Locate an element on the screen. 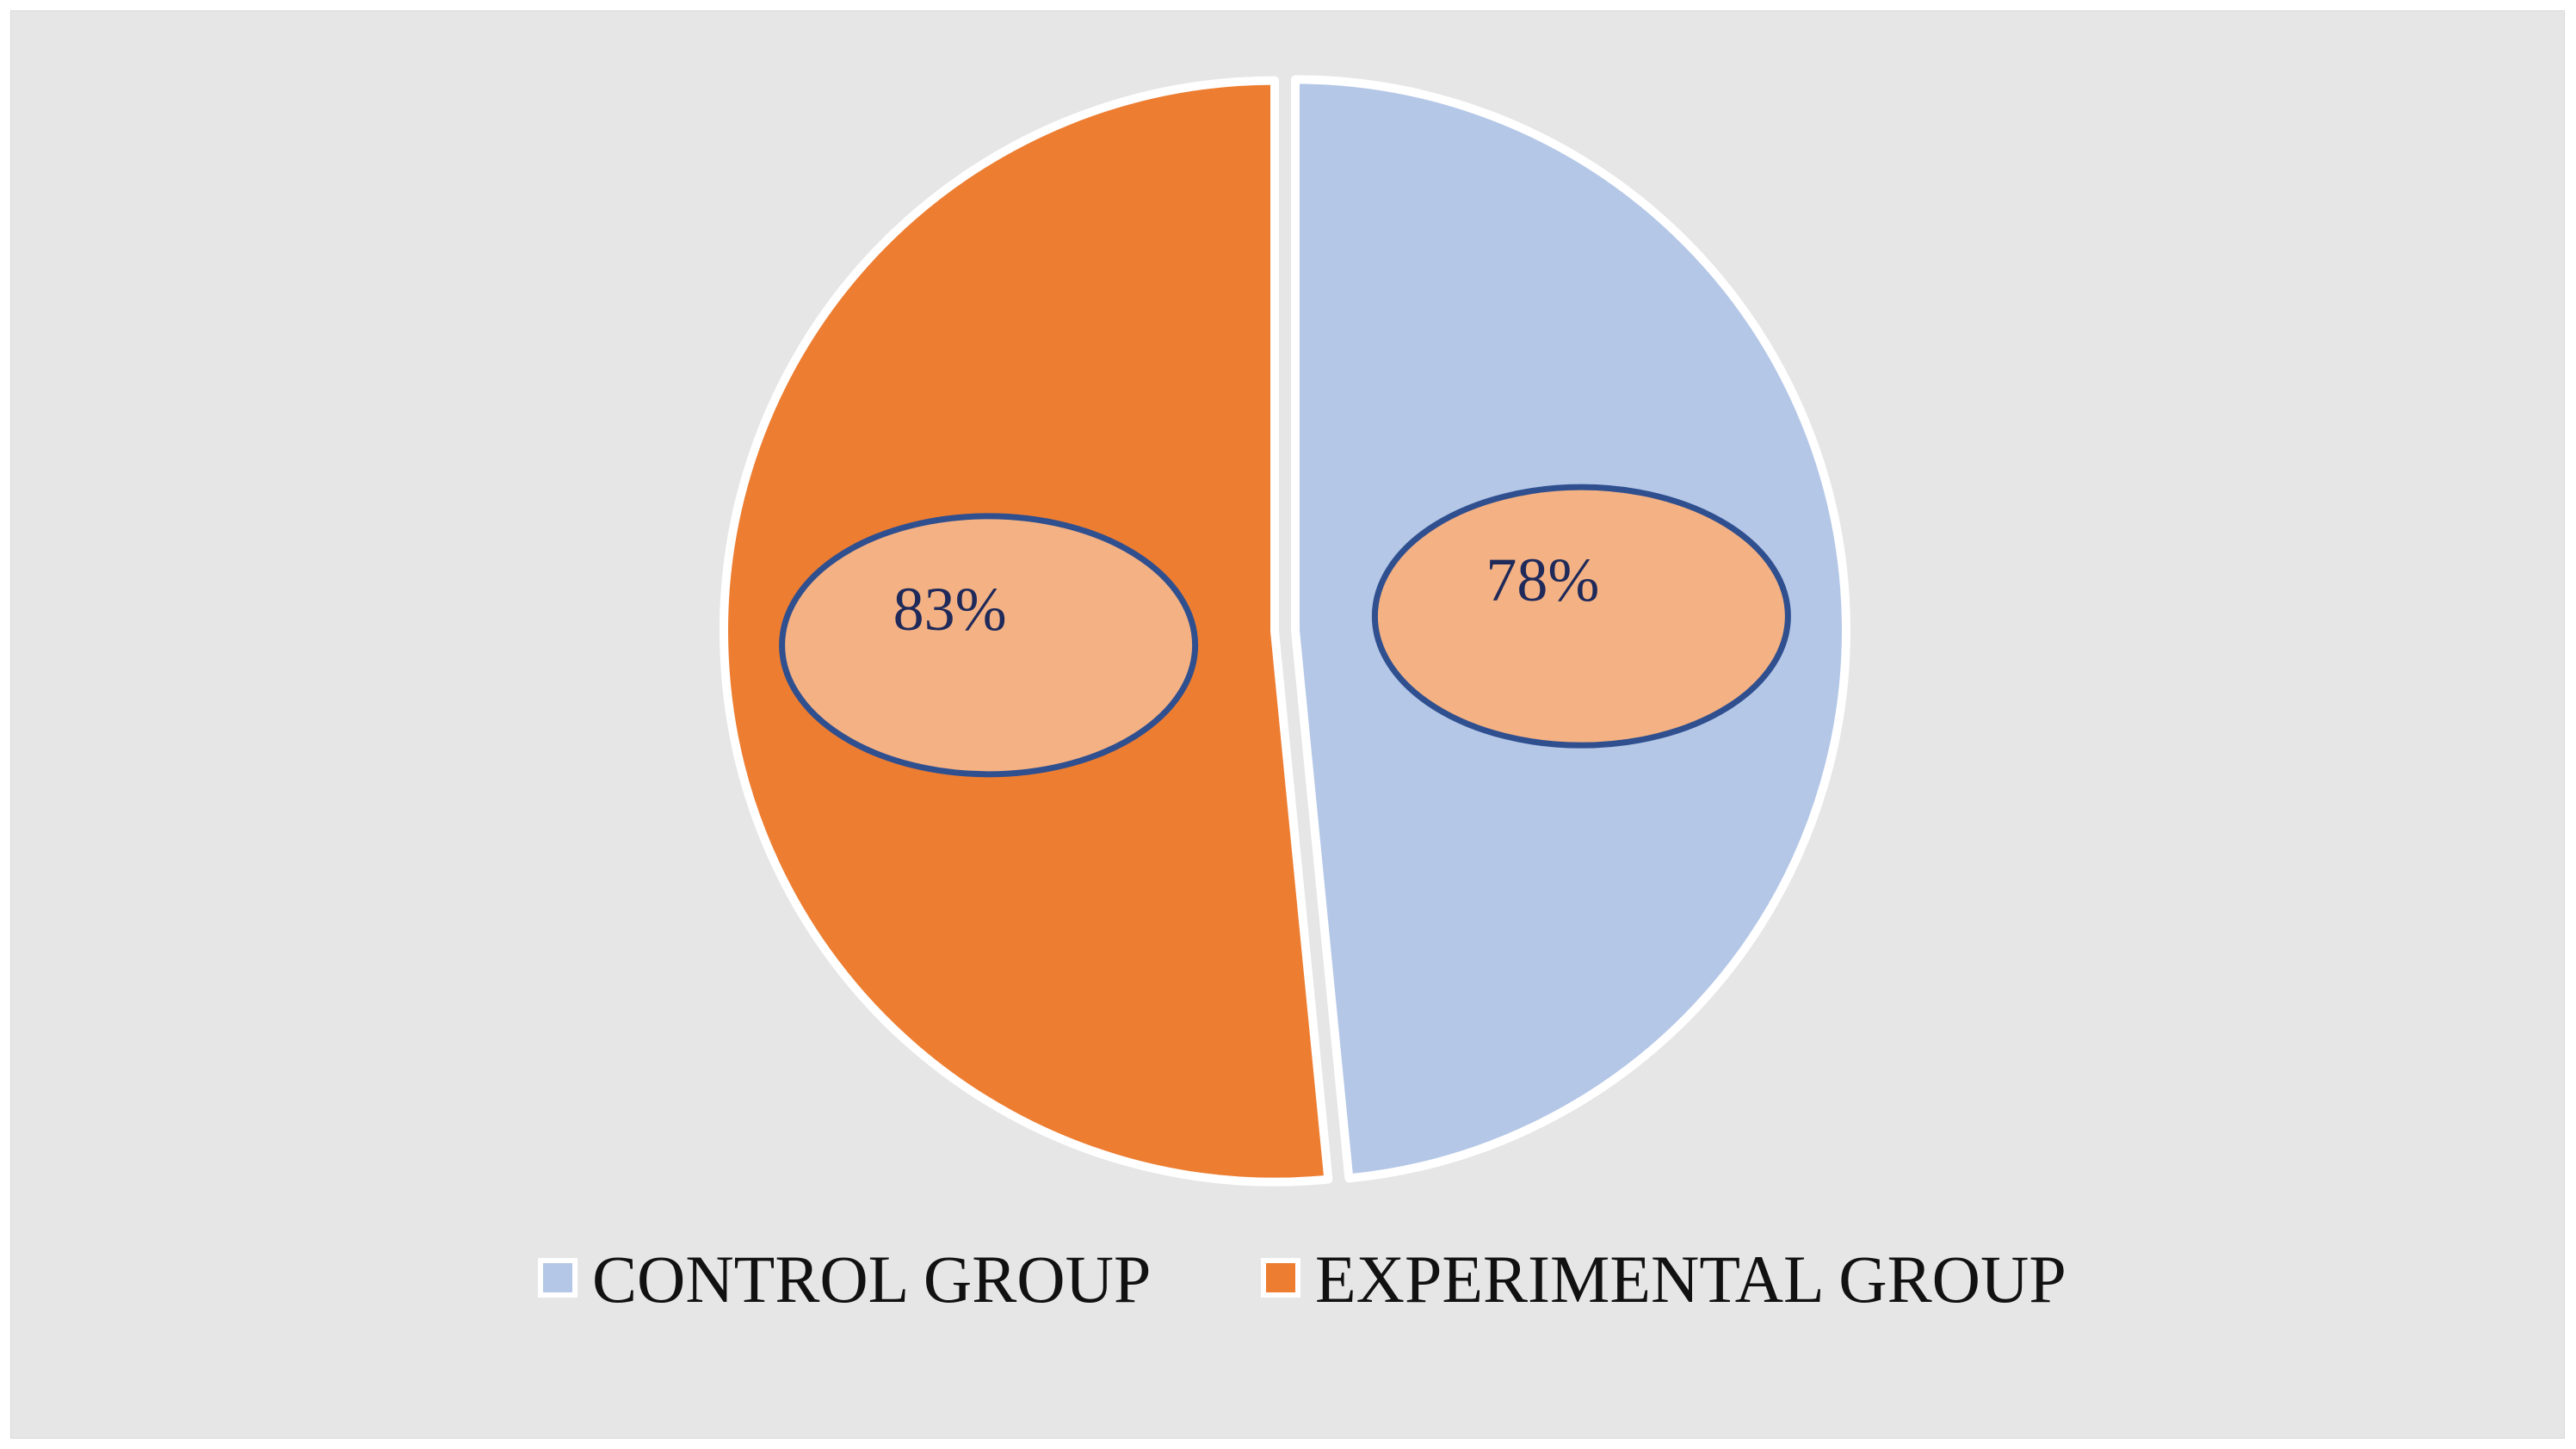 This screenshot has width=2576, height=1449. legend: CONTROL GROUP EXPERIMENTAL GROUP is located at coordinates (1302, 1279).